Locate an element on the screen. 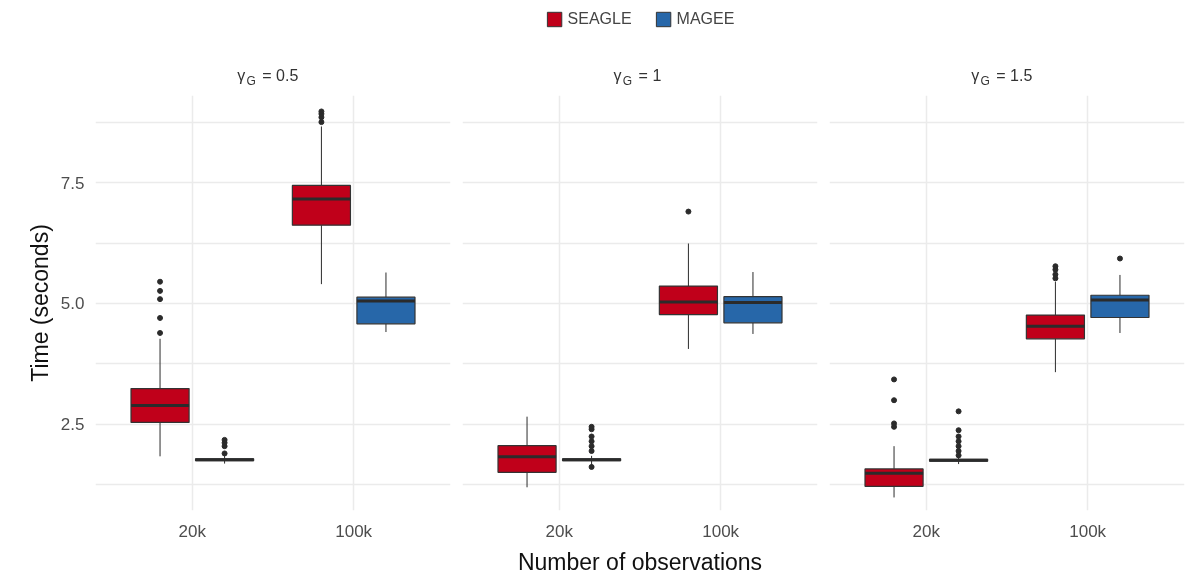 The width and height of the screenshot is (1189, 588). x-axis-title: Number of observations is located at coordinates (640, 561).